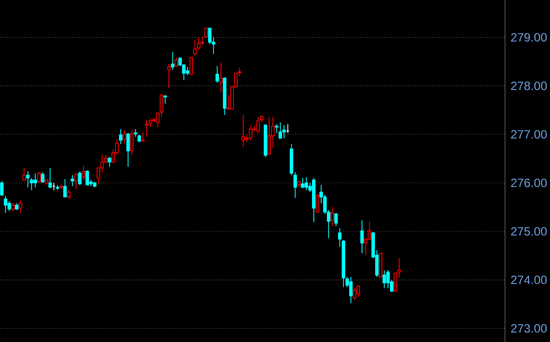 The width and height of the screenshot is (550, 342). I want to click on y-tick-label: 274.00, so click(529, 280).